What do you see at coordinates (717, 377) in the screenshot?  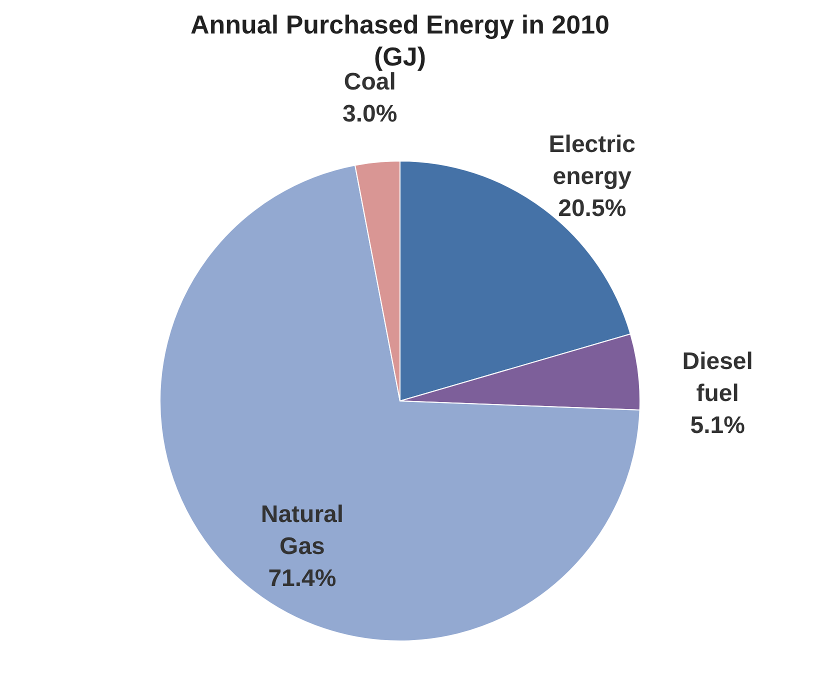 I see `slice-label: Diesel fuel` at bounding box center [717, 377].